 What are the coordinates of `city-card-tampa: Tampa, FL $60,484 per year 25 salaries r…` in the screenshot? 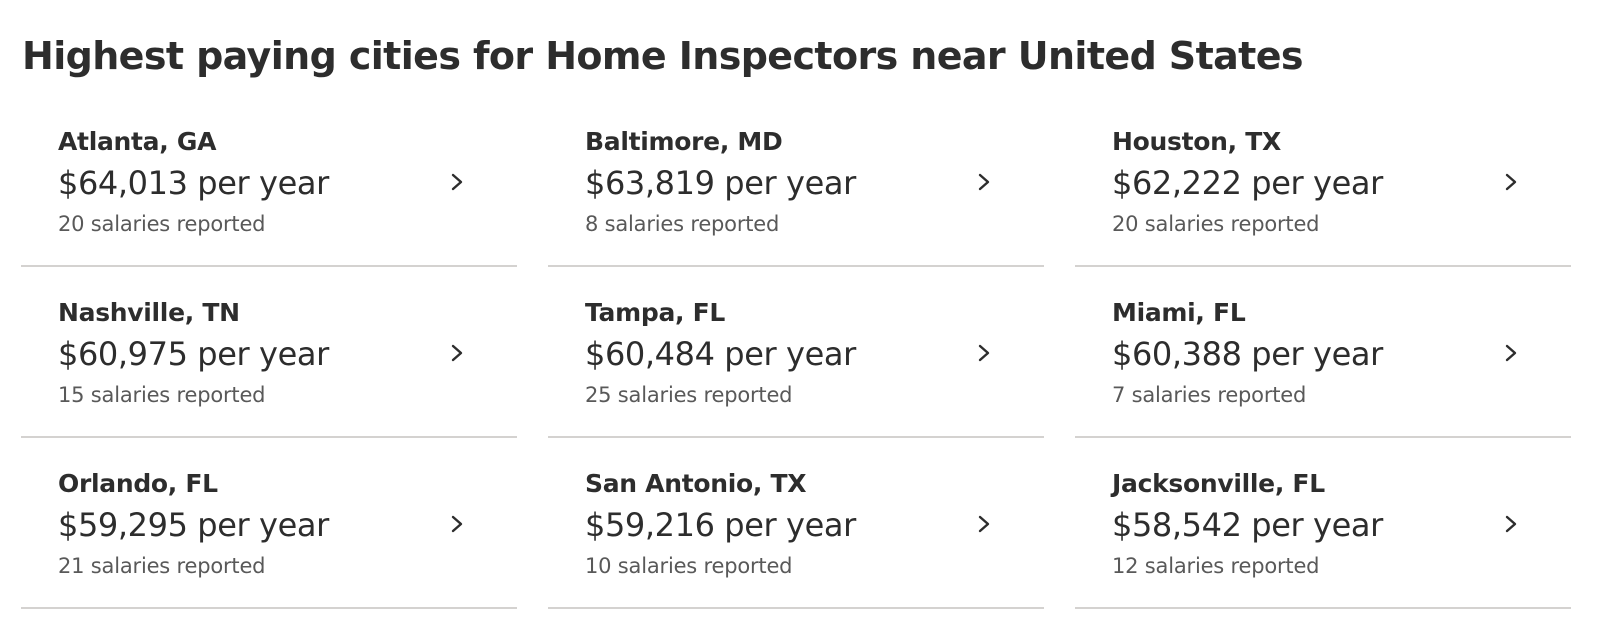 It's located at (796, 352).